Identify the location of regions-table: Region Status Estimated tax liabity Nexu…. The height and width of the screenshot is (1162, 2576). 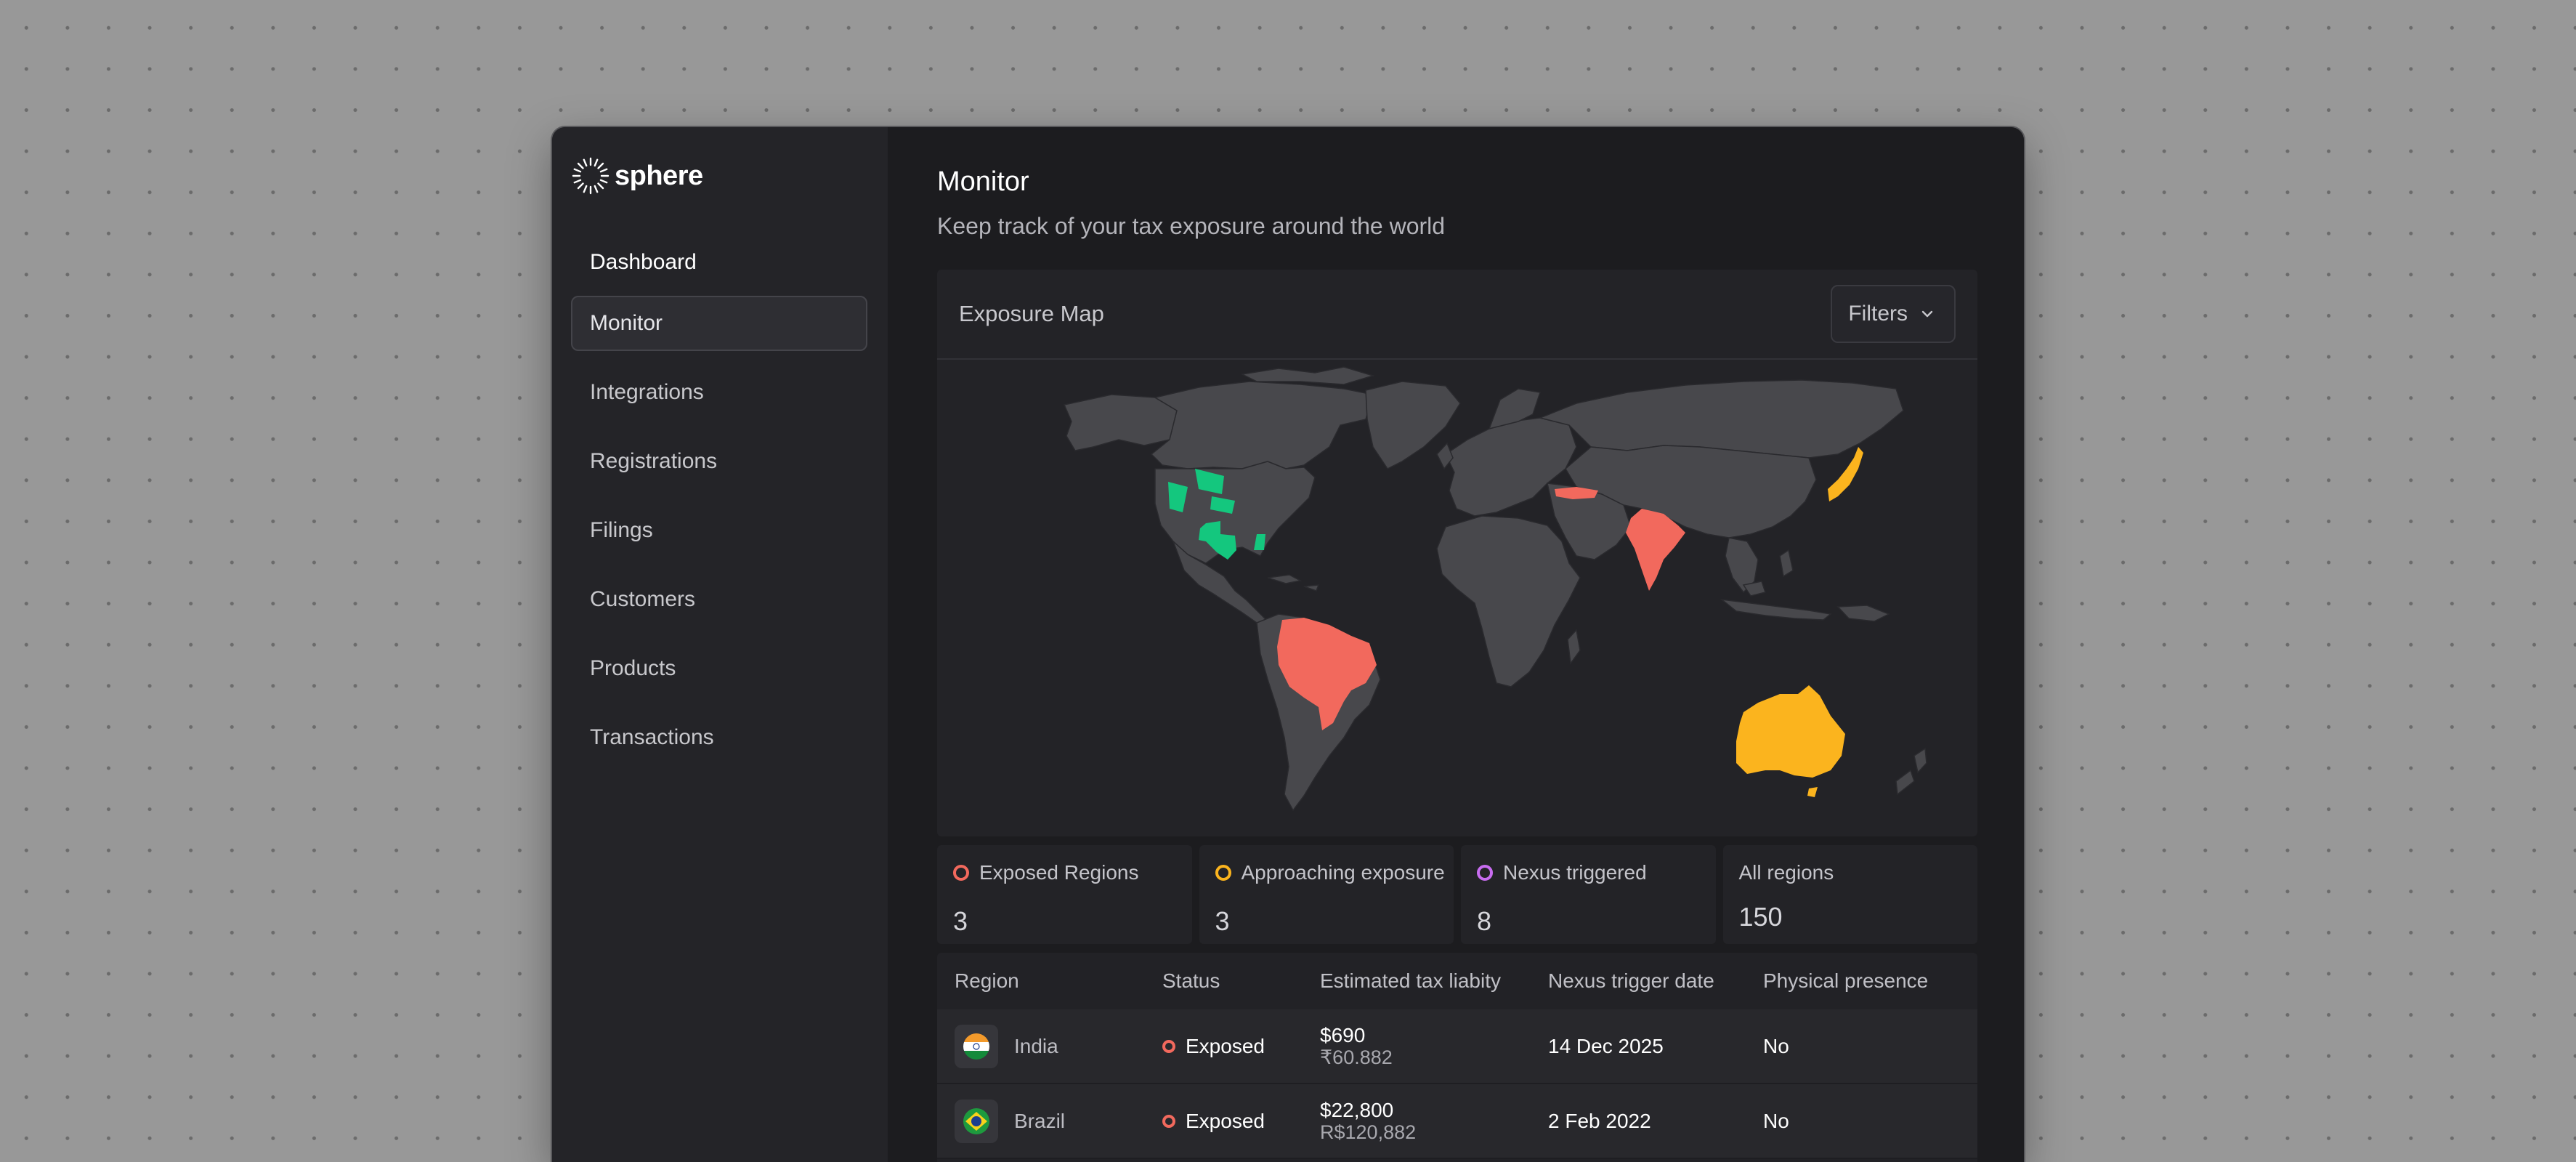
(1457, 1057).